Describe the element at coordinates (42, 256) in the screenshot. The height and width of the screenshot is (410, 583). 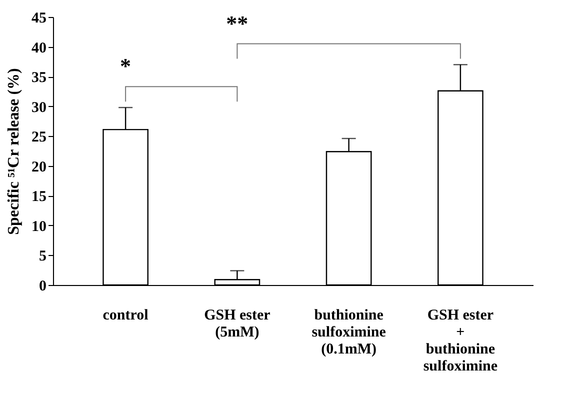
I see `y-tick-label: 5` at that location.